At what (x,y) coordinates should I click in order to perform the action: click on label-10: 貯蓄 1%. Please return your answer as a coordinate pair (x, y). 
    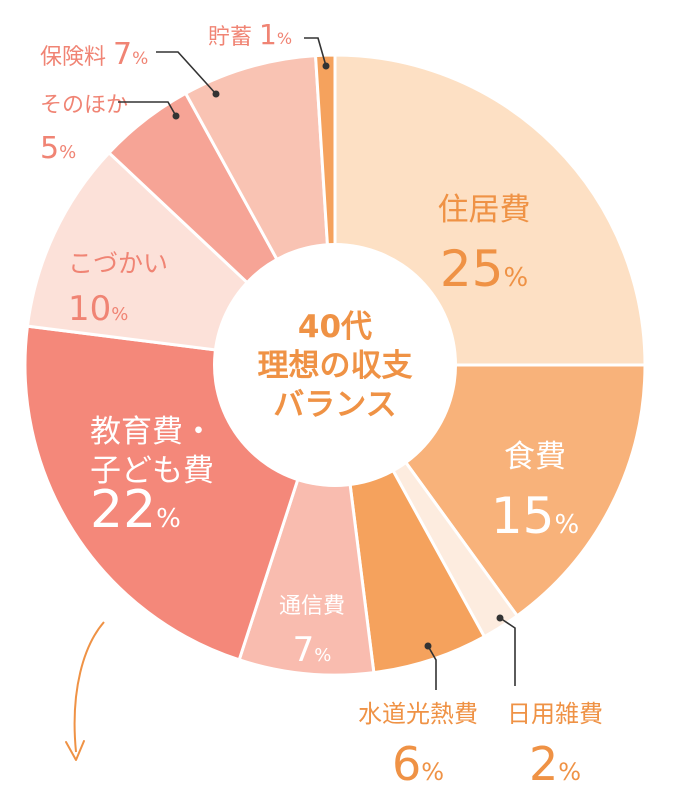
    Looking at the image, I should click on (250, 34).